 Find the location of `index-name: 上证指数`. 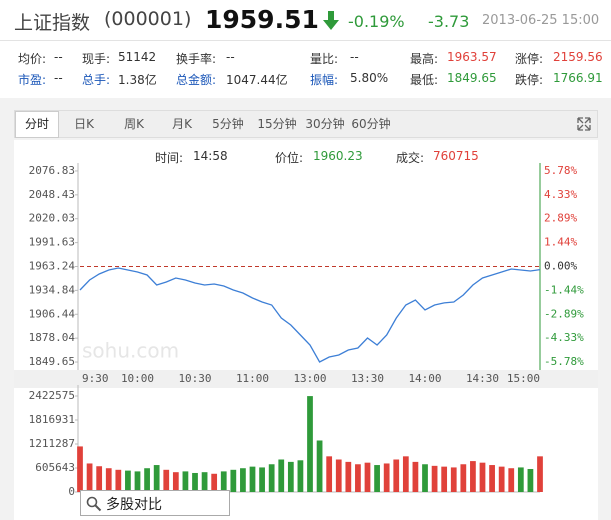

index-name: 上证指数 is located at coordinates (52, 23).